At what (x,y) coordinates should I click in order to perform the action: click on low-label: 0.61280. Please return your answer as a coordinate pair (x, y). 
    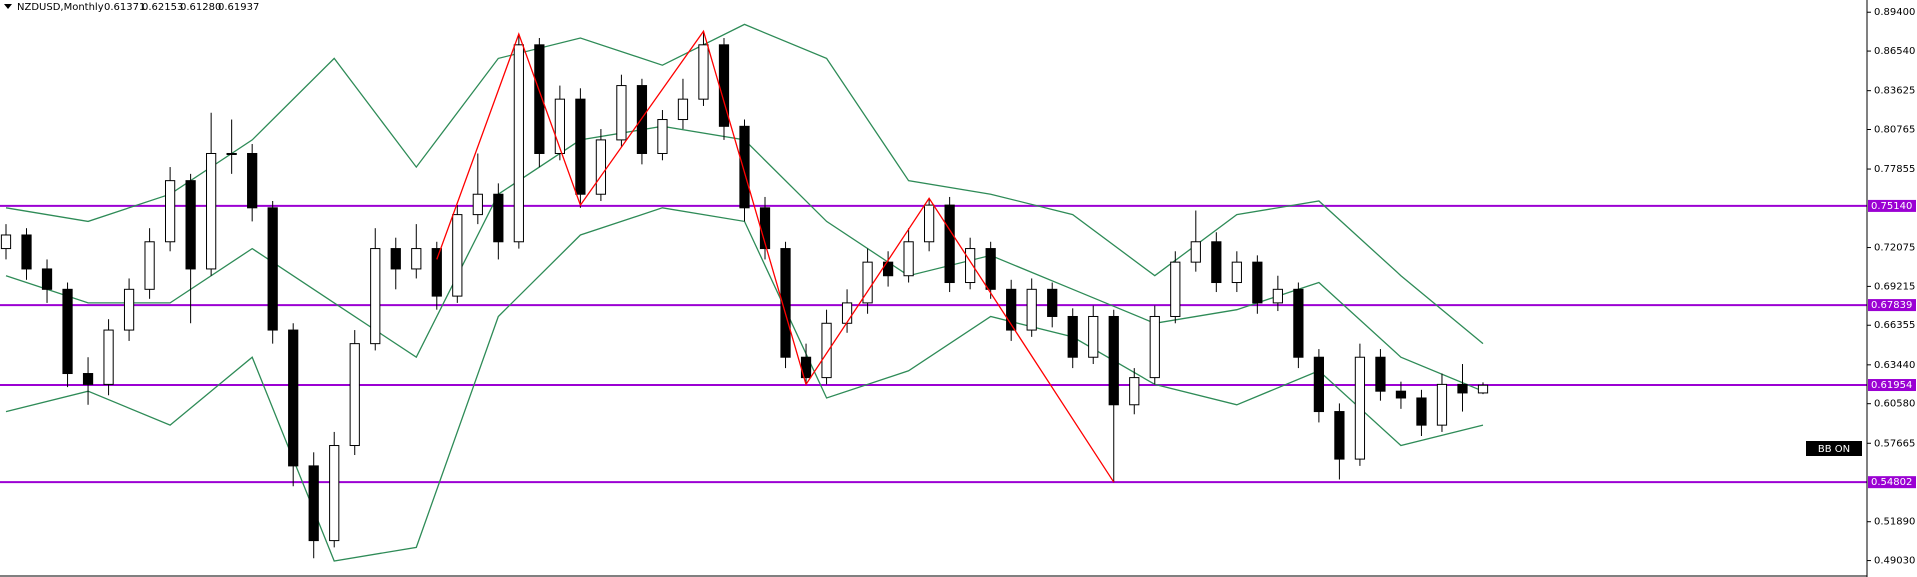
    Looking at the image, I should click on (200, 7).